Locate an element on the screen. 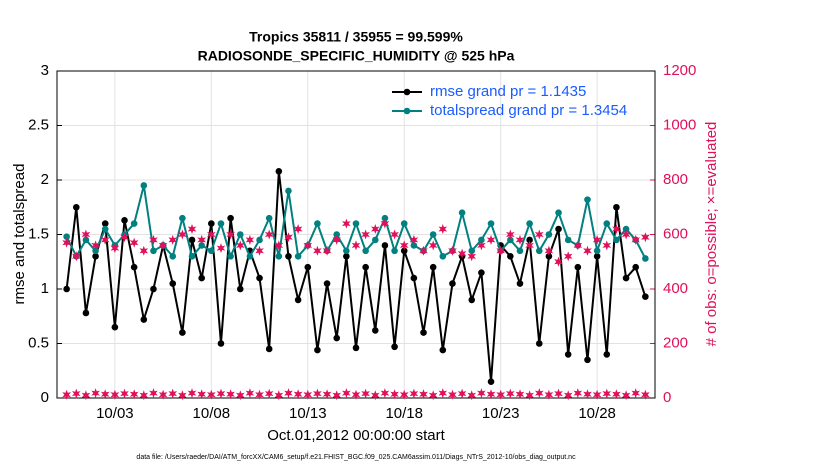 The width and height of the screenshot is (830, 470). y2-tick-label: 200 is located at coordinates (675, 342).